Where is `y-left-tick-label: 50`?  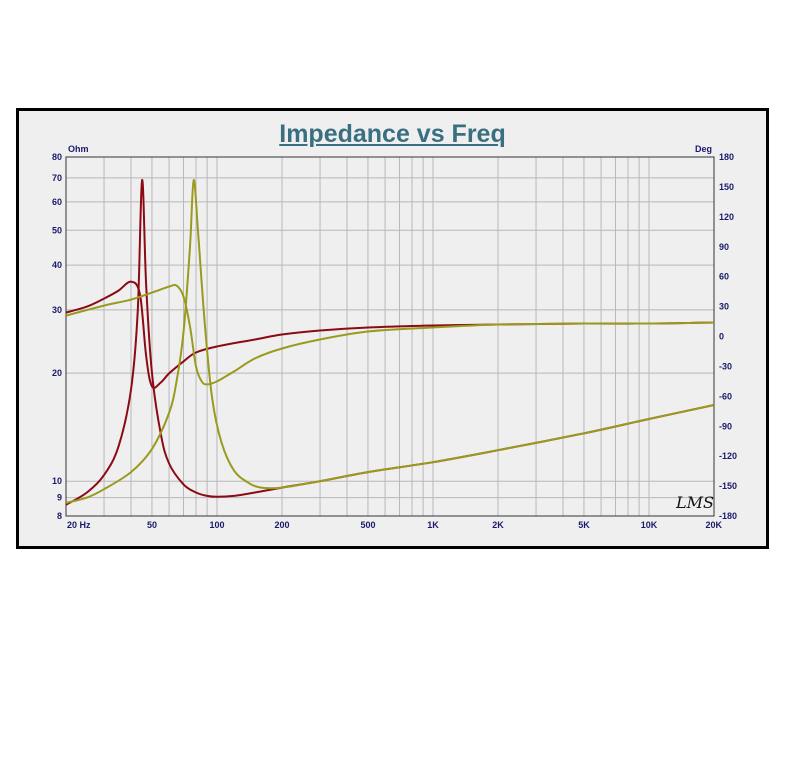 y-left-tick-label: 50 is located at coordinates (57, 230).